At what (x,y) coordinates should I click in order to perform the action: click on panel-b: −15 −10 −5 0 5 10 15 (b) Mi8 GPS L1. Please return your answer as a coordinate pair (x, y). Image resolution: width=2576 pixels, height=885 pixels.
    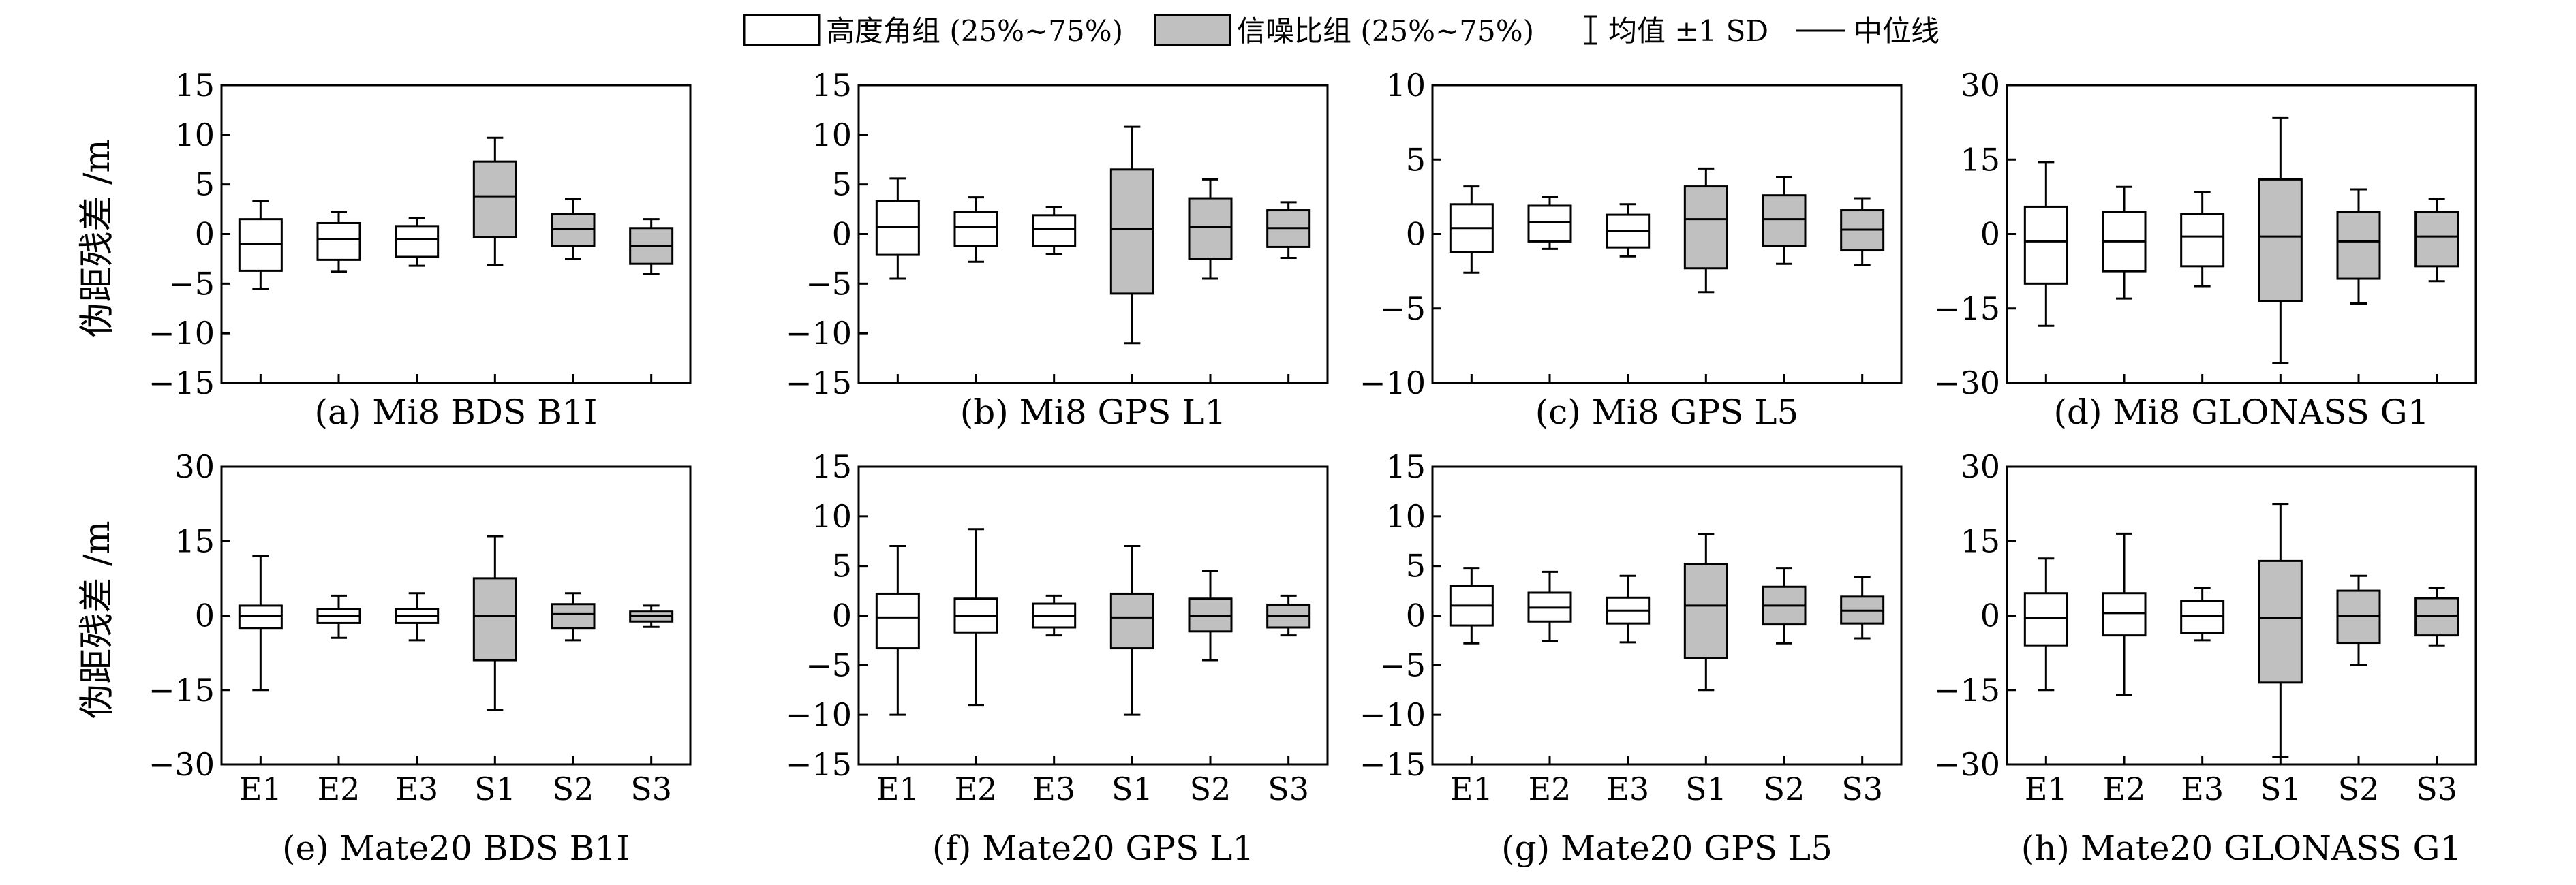
    Looking at the image, I should click on (1057, 250).